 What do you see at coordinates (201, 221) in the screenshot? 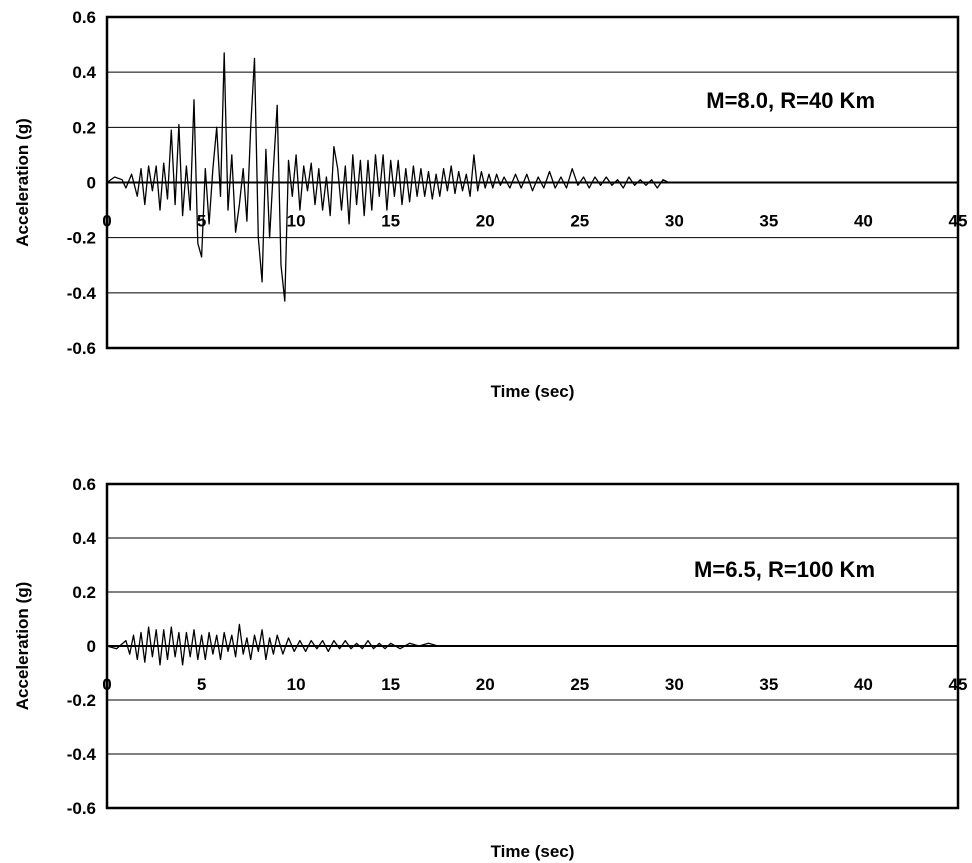
I see `chart-1-x-tick-label: 5` at bounding box center [201, 221].